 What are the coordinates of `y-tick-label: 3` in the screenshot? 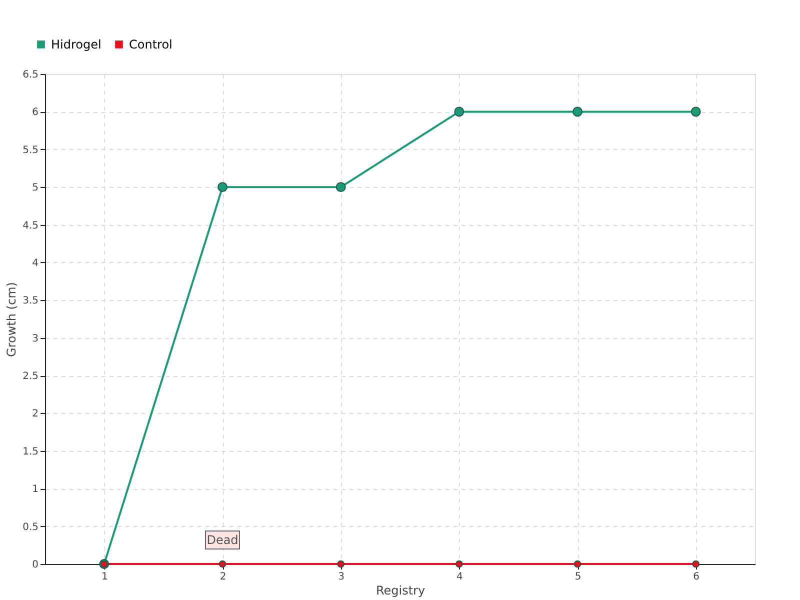 It's located at (35, 338).